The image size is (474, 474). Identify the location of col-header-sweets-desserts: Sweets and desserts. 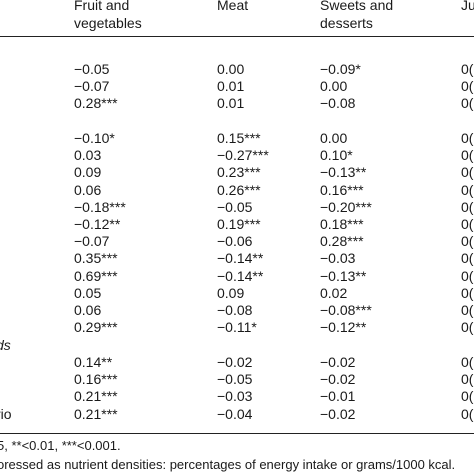
(357, 15).